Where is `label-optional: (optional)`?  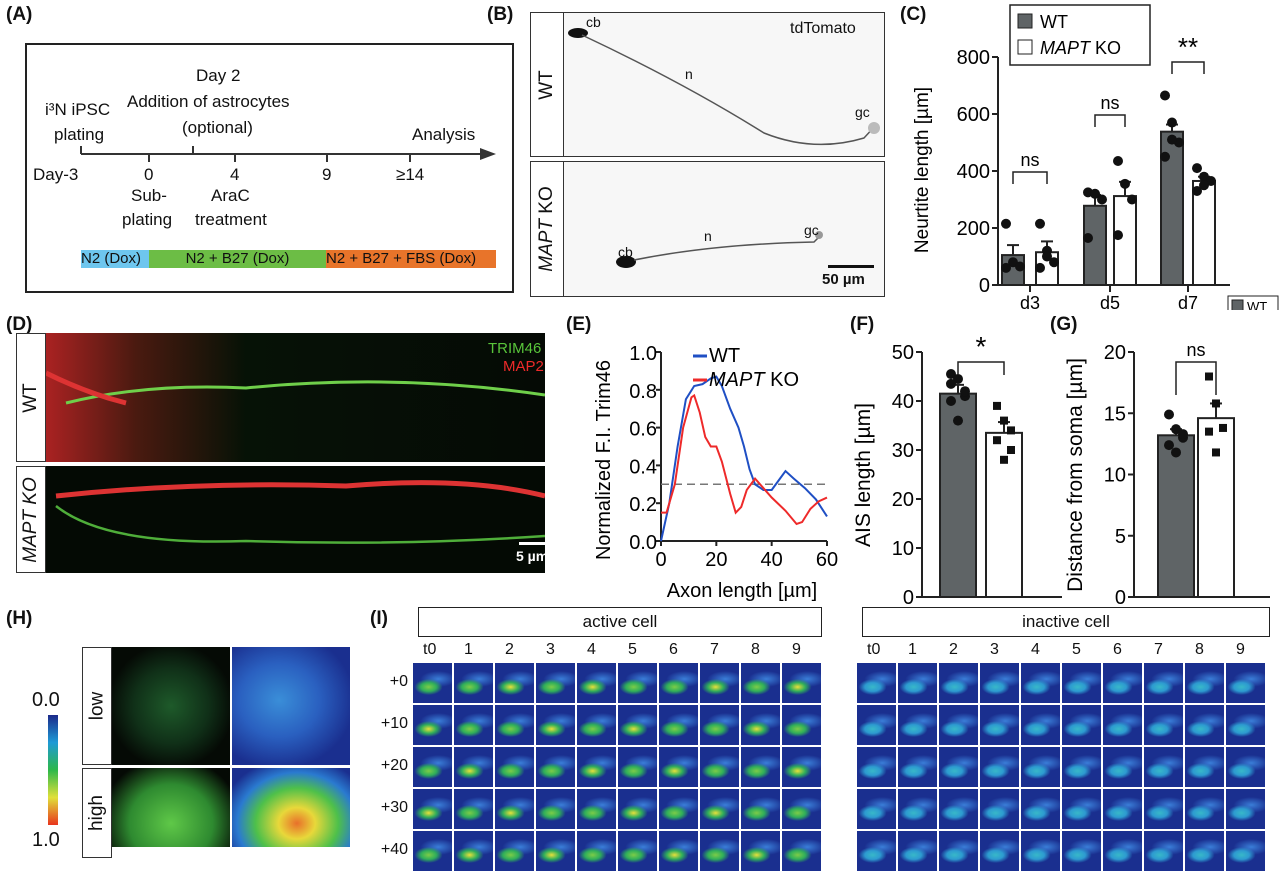 label-optional: (optional) is located at coordinates (217, 127).